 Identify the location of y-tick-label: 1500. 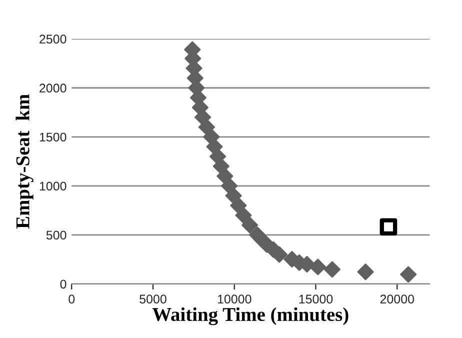
(53, 137).